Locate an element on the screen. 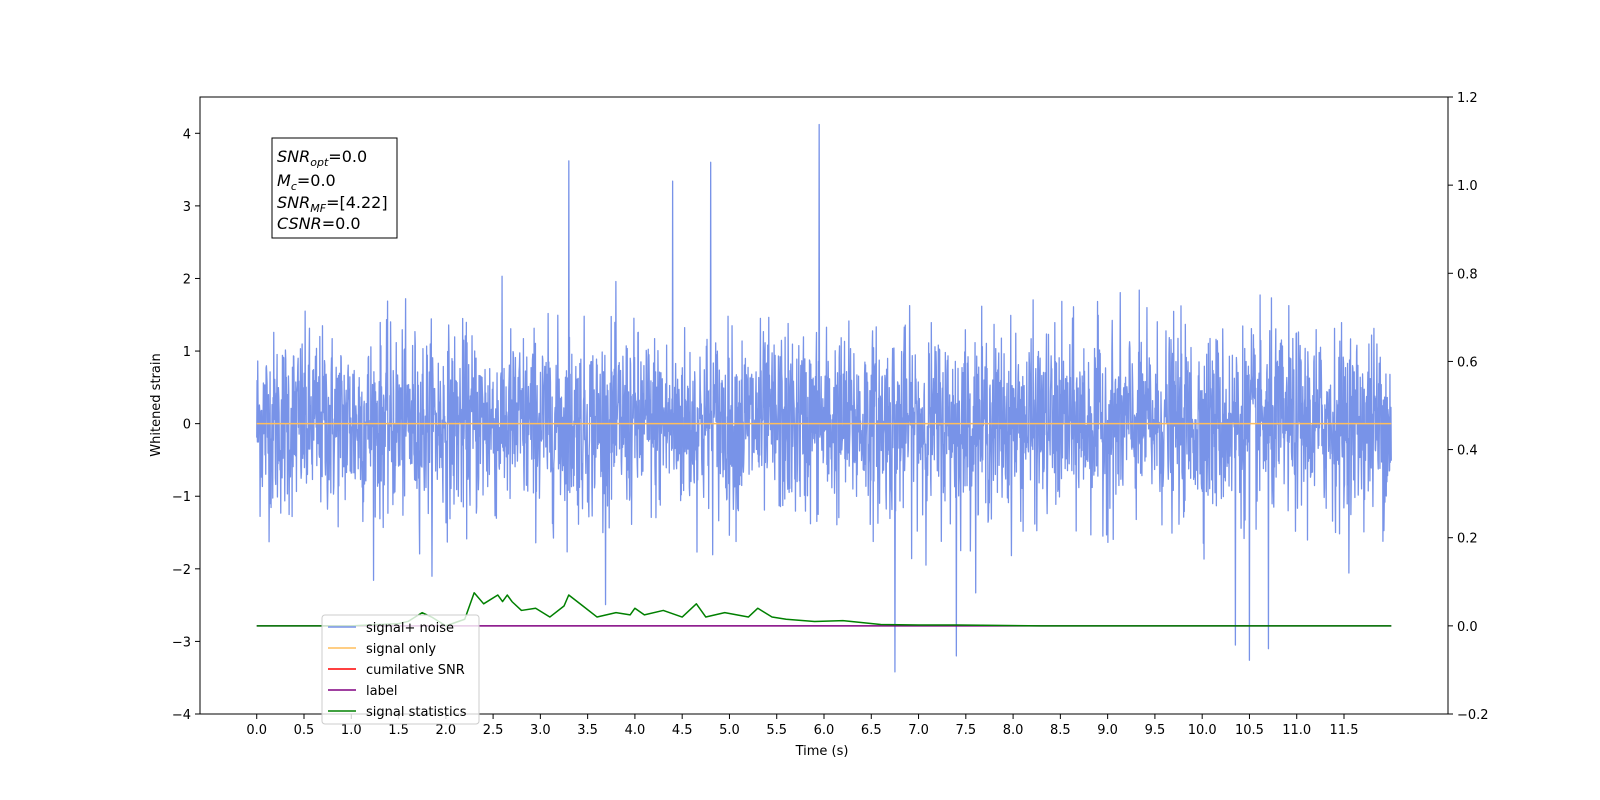 This screenshot has width=1600, height=800. y-left-tick-label: 0 is located at coordinates (187, 425).